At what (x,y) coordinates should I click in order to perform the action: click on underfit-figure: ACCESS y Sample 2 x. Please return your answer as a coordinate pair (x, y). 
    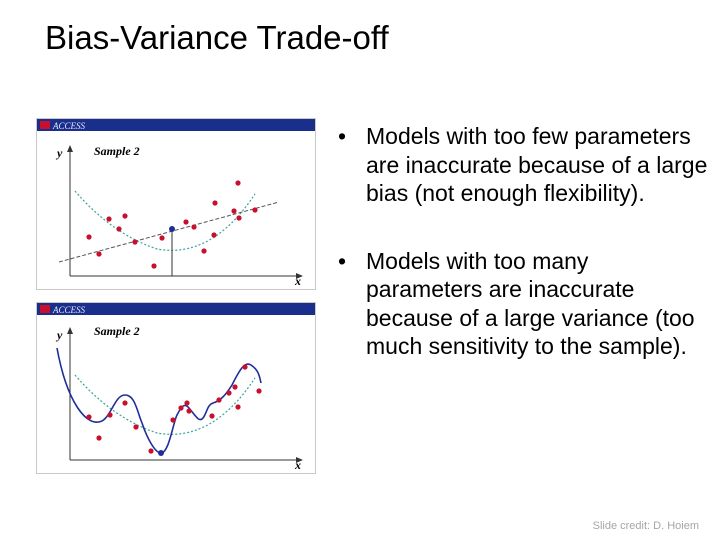
    Looking at the image, I should click on (176, 204).